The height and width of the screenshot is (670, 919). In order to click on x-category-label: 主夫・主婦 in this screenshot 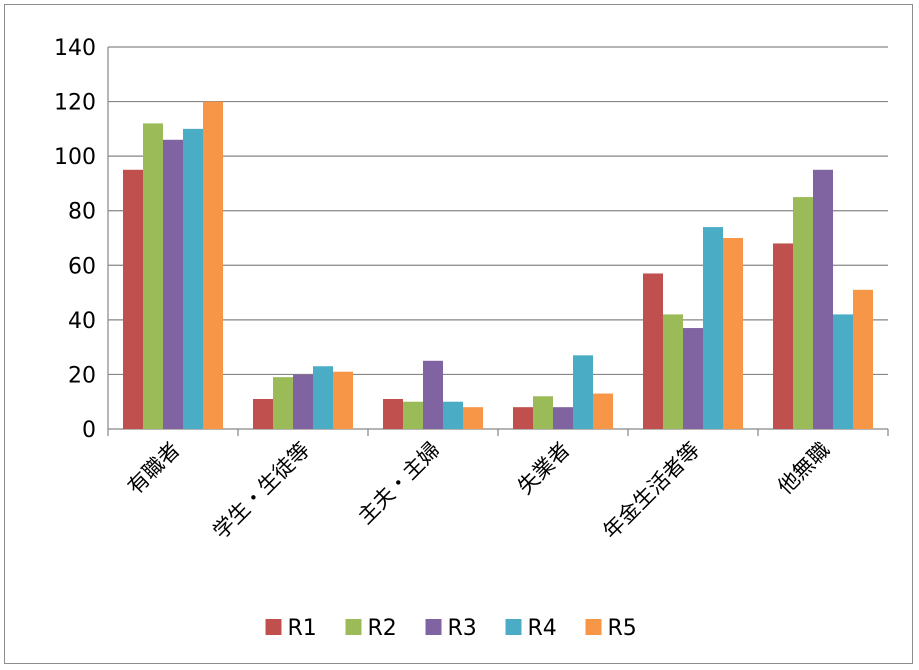, I will do `click(398, 483)`.